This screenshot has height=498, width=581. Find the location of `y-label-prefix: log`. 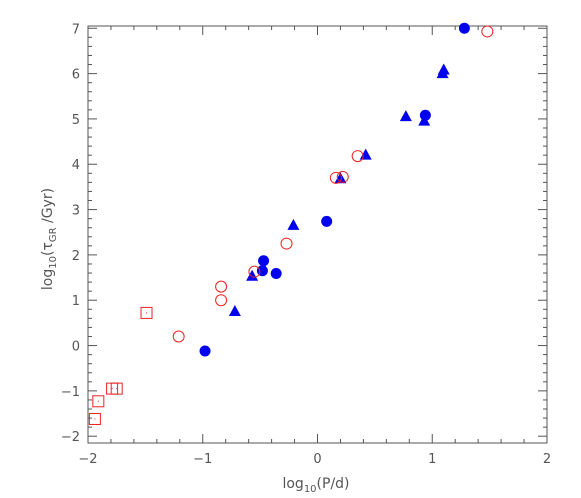

y-label-prefix: log is located at coordinates (48, 279).